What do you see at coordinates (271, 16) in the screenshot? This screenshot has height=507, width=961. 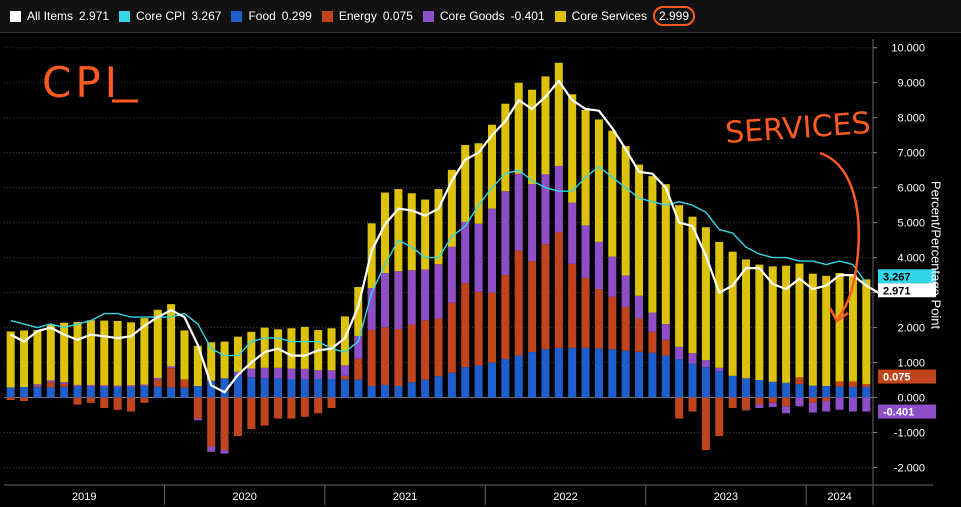 I see `legend-item-food: Food 0.299` at bounding box center [271, 16].